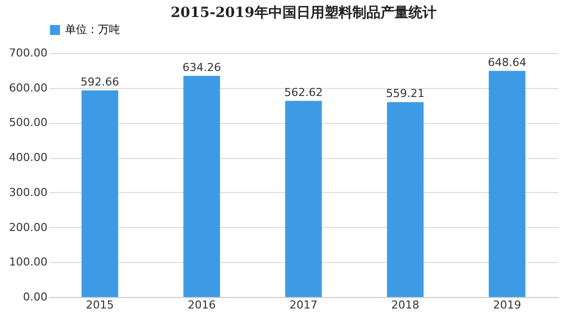 This screenshot has width=576, height=329. What do you see at coordinates (303, 12) in the screenshot?
I see `chart-title: 2015-2019年中国日用塑料制品产量统计` at bounding box center [303, 12].